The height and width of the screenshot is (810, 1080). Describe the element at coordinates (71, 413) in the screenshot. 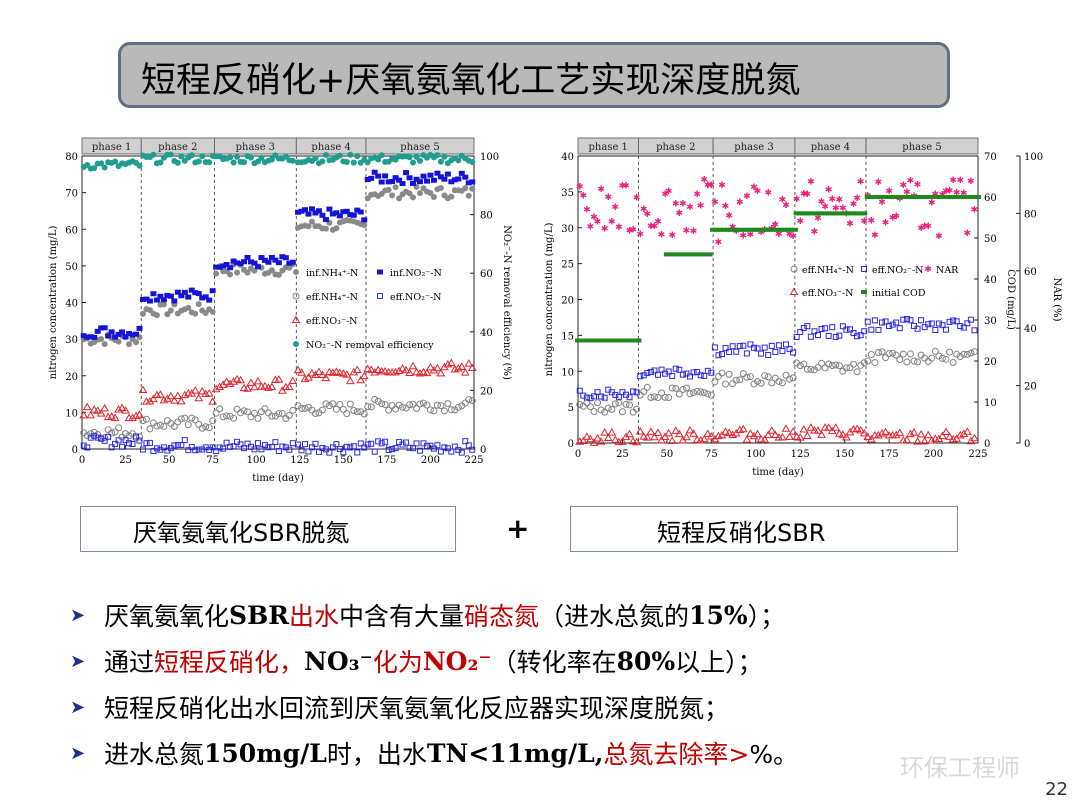

I see `y-tick-label: 10` at that location.